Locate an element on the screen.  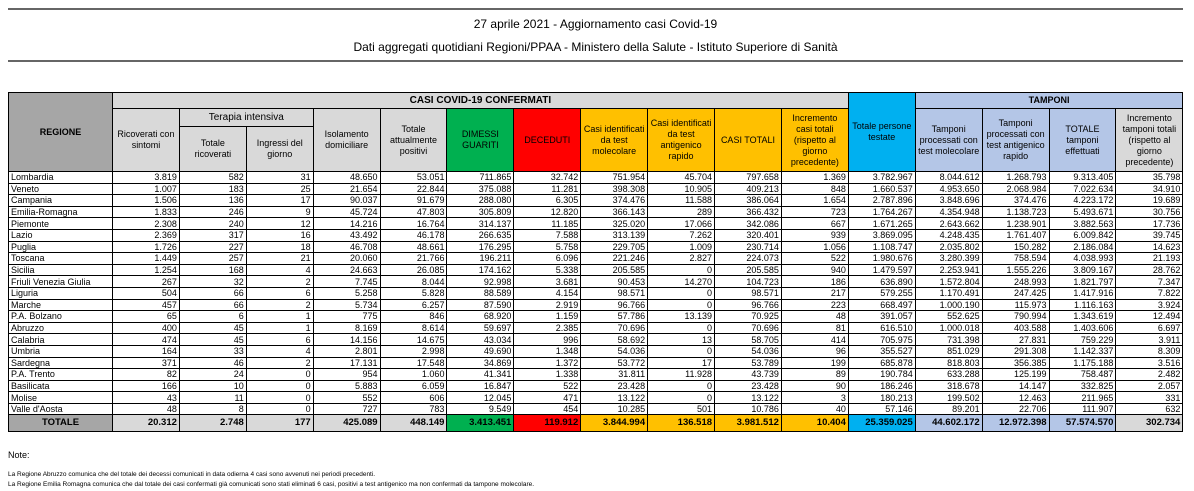
table-cell: 70.696 is located at coordinates (614, 328).